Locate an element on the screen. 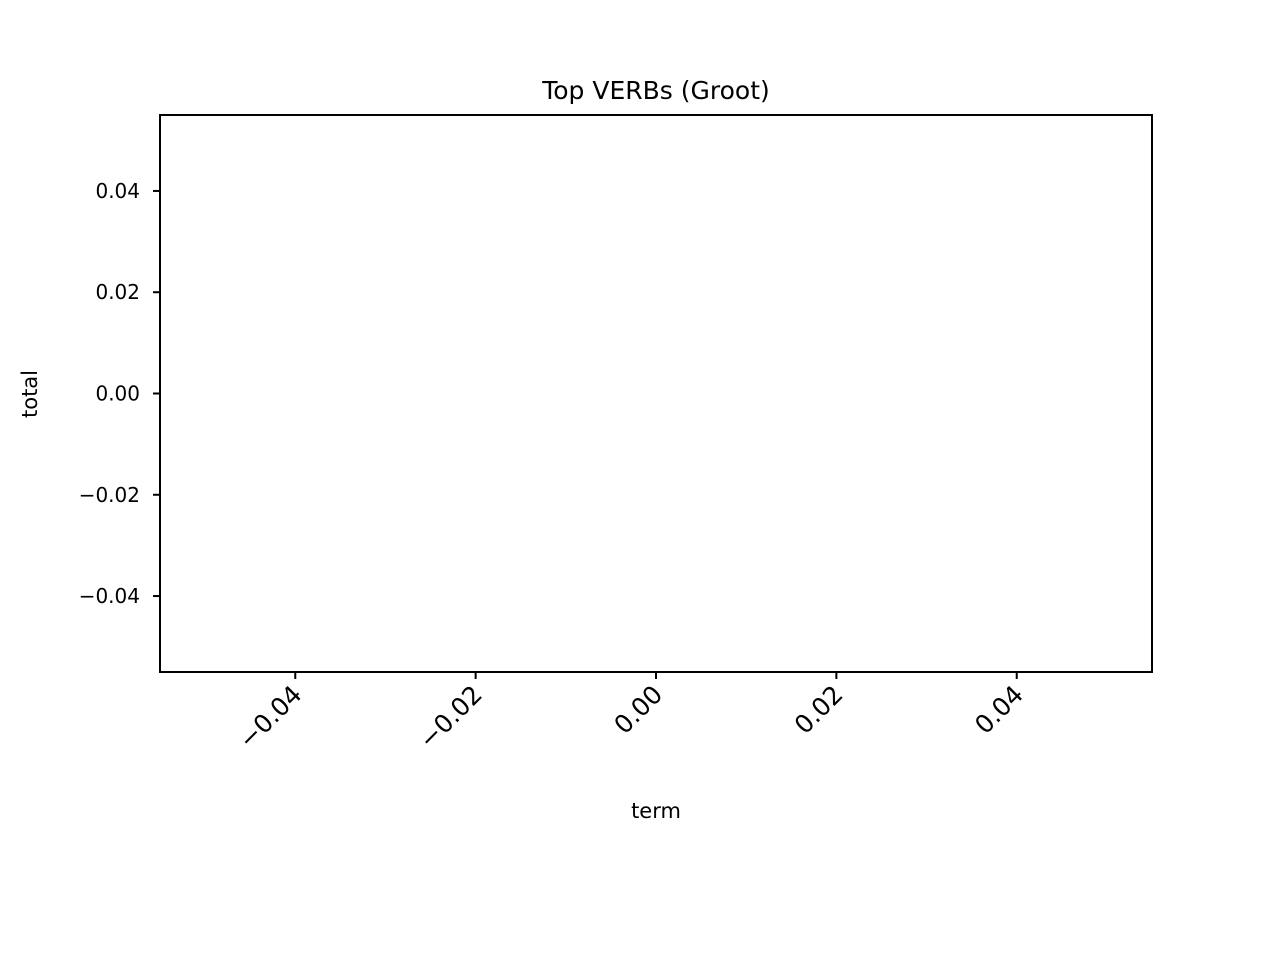 This screenshot has height=960, width=1280. y-axis-label: total is located at coordinates (30, 394).